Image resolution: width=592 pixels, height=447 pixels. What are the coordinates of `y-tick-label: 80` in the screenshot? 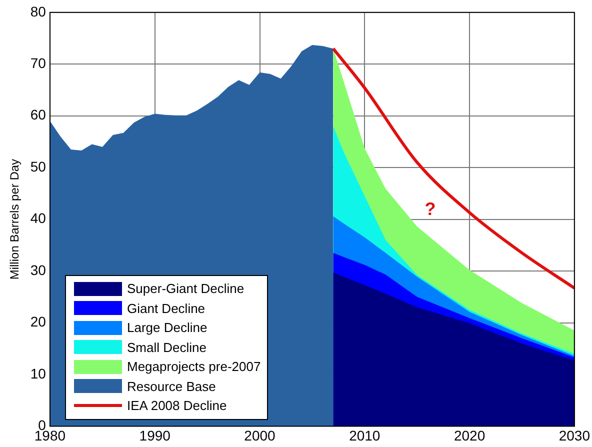 It's located at (38, 11).